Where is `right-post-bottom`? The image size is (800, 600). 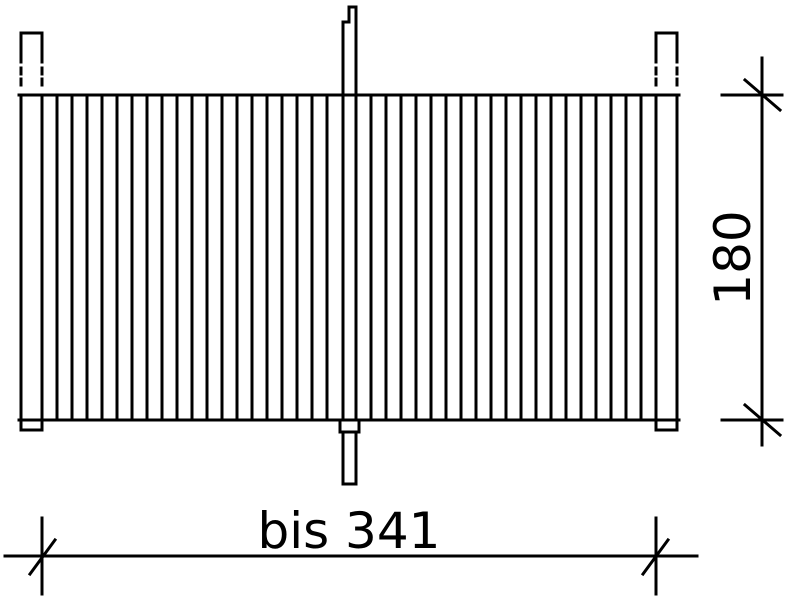
right-post-bottom is located at coordinates (666, 425).